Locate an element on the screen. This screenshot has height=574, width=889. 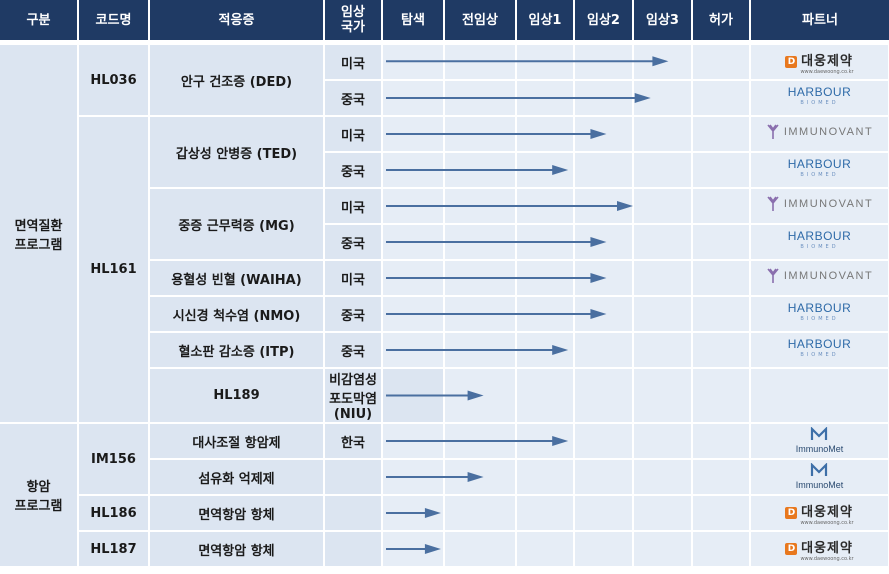
header-phase3: 임상3 is located at coordinates (662, 22).